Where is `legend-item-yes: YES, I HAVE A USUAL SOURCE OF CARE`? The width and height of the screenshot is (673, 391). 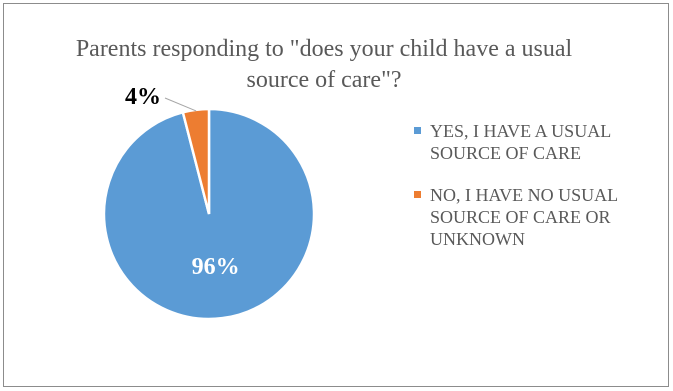 legend-item-yes: YES, I HAVE A USUAL SOURCE OF CARE is located at coordinates (539, 142).